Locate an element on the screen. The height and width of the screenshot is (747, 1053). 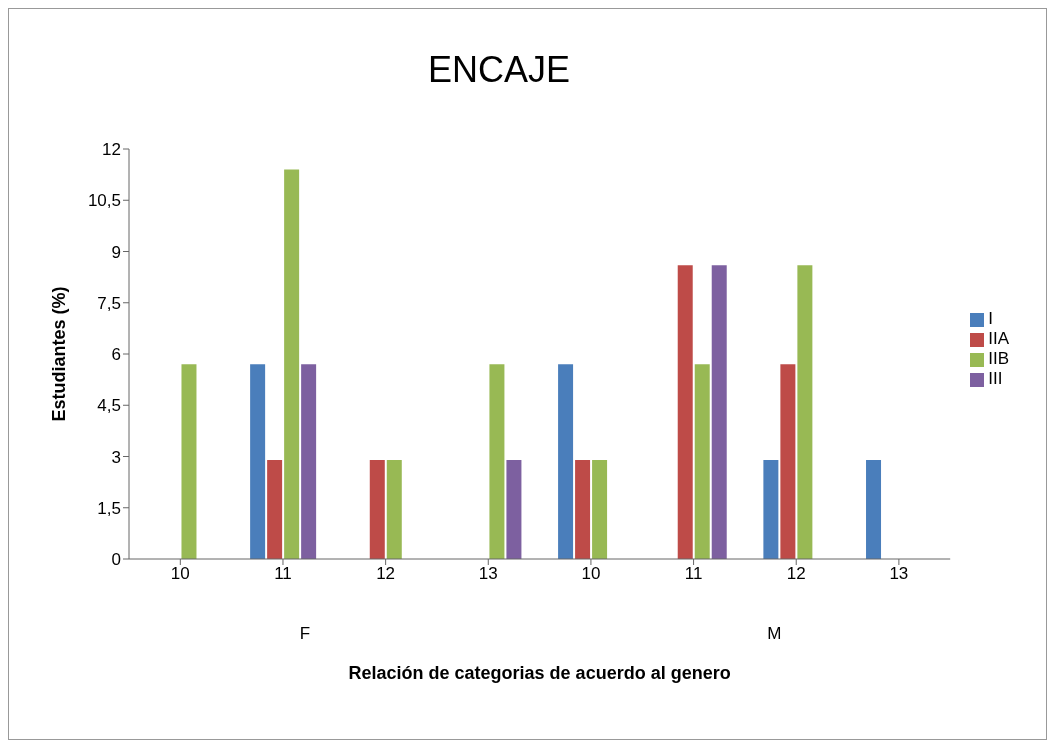
y-tick-label: 7,5 is located at coordinates (109, 303).